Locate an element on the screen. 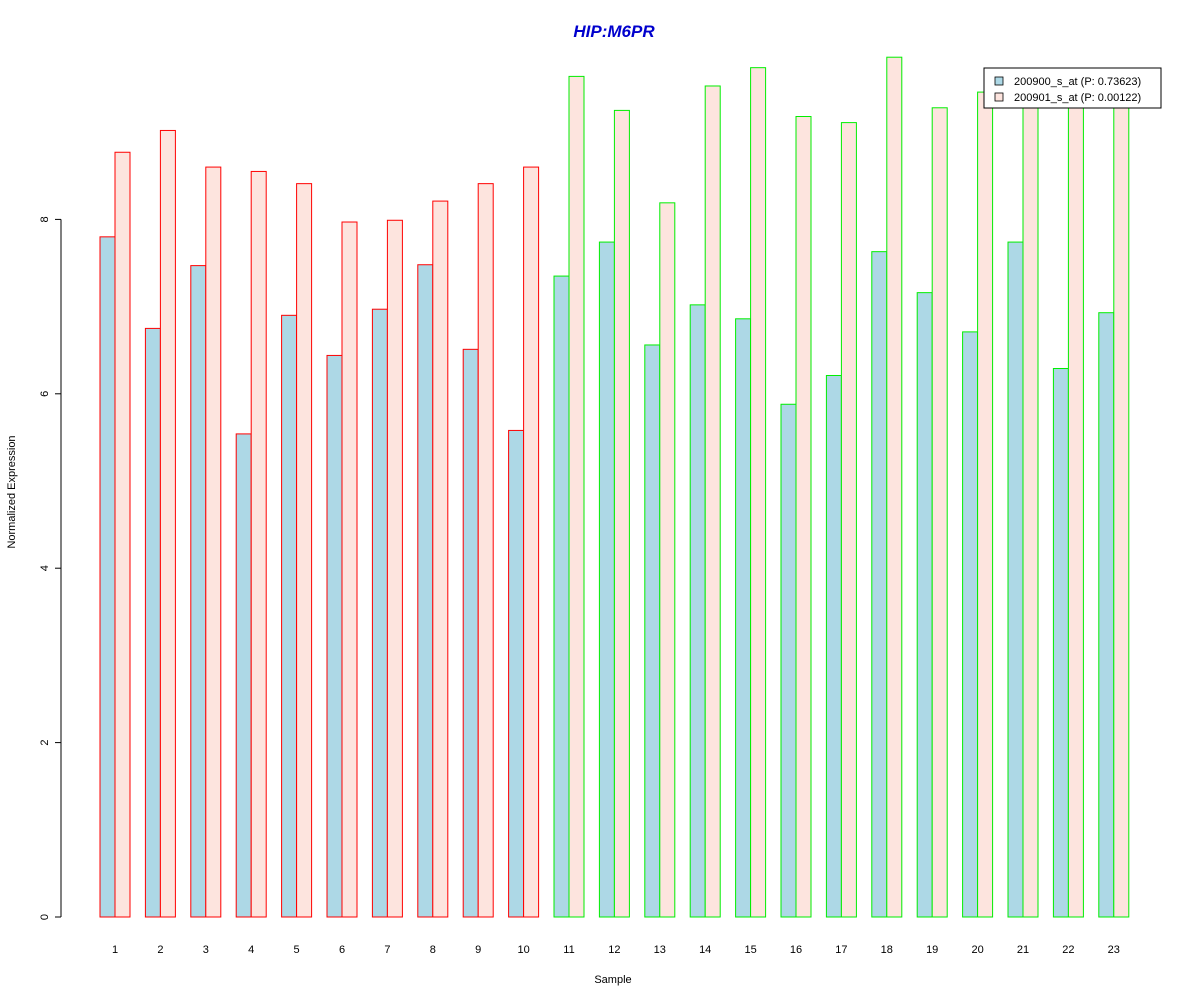 The width and height of the screenshot is (1200, 1000). x-tick-label: 23 is located at coordinates (1114, 950).